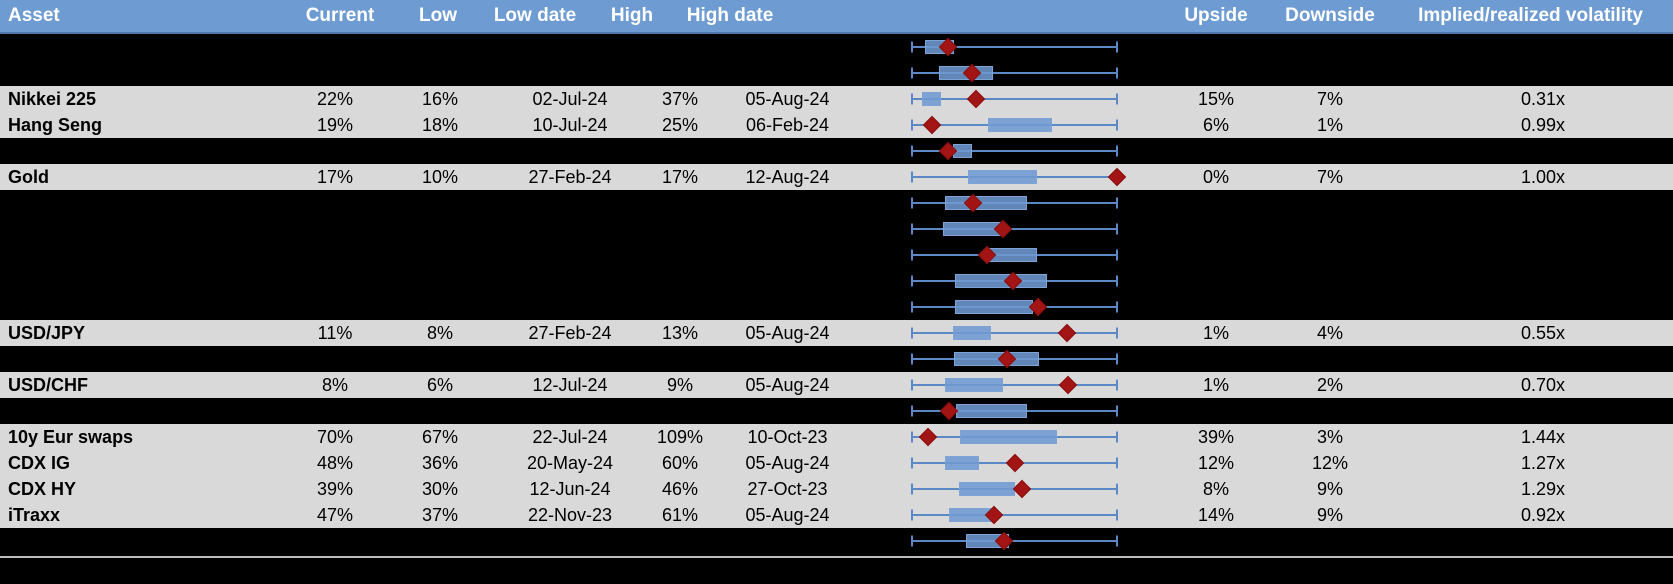  What do you see at coordinates (335, 463) in the screenshot?
I see `current-value: 48%` at bounding box center [335, 463].